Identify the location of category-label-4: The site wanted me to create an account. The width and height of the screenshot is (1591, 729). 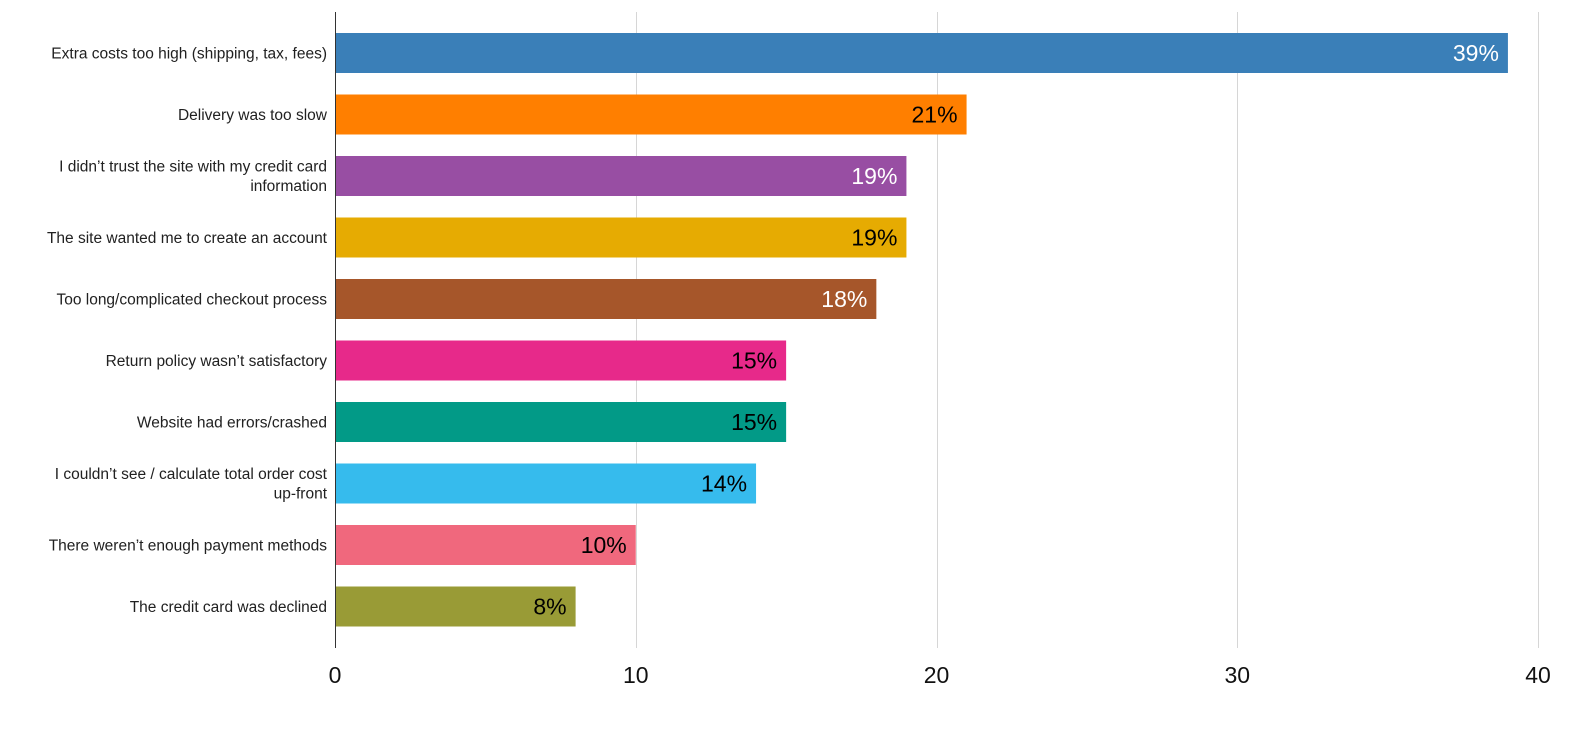
(187, 238).